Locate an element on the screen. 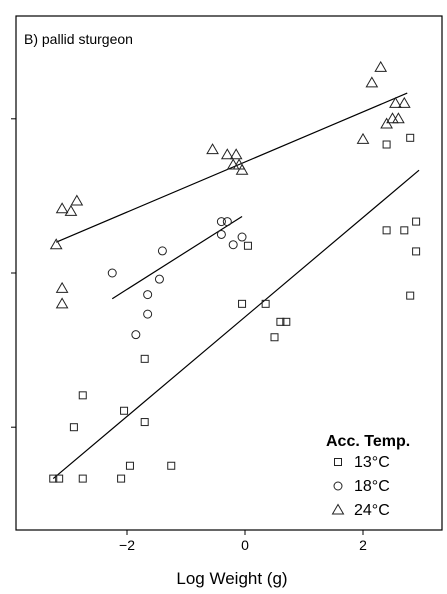  legend-label: 18°C is located at coordinates (372, 486).